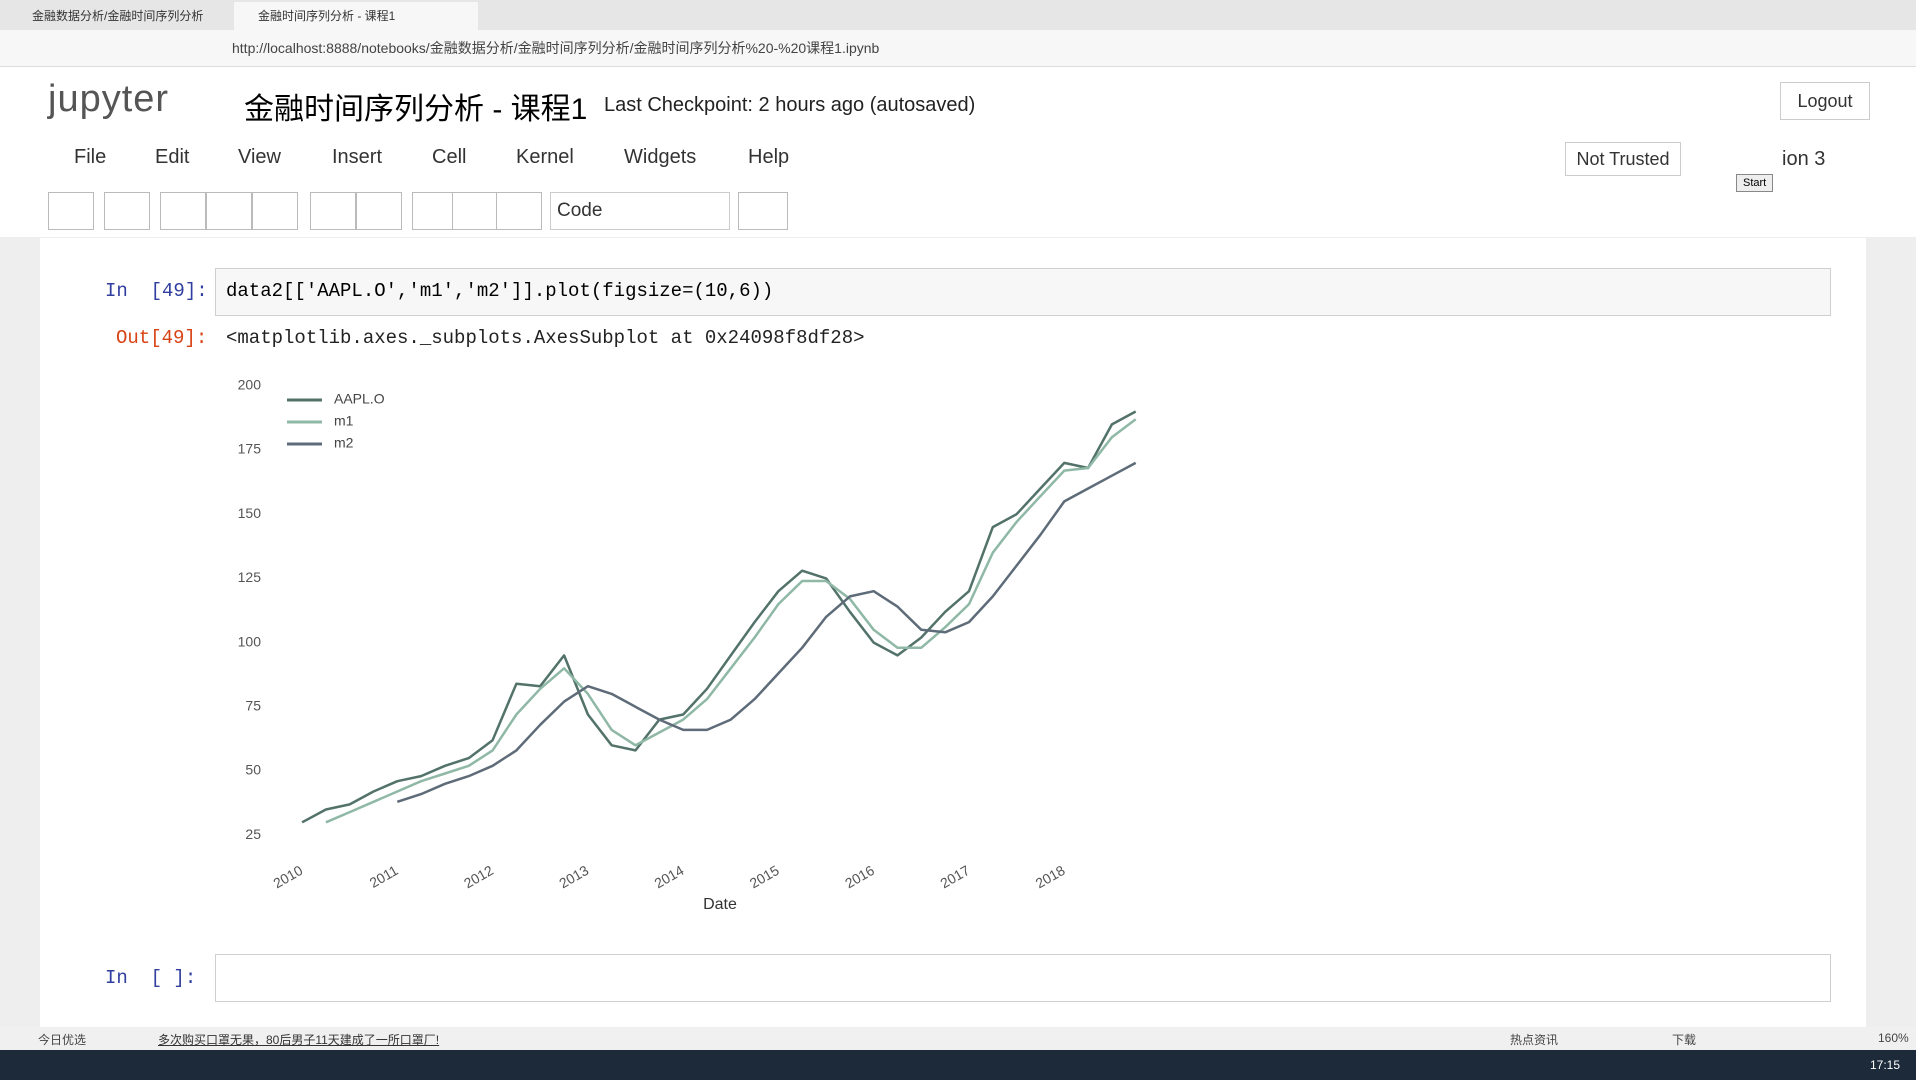 This screenshot has height=1080, width=1916. Describe the element at coordinates (1804, 159) in the screenshot. I see `kernel-name: ion 3` at that location.